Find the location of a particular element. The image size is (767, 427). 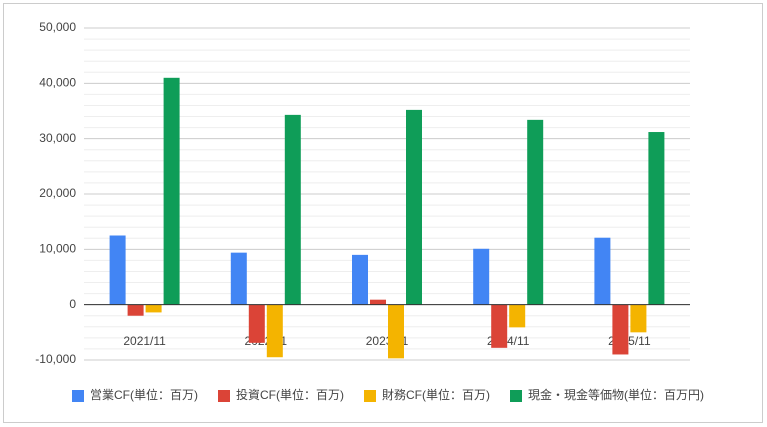

y-tick-label: 40,000 is located at coordinates (57, 83).